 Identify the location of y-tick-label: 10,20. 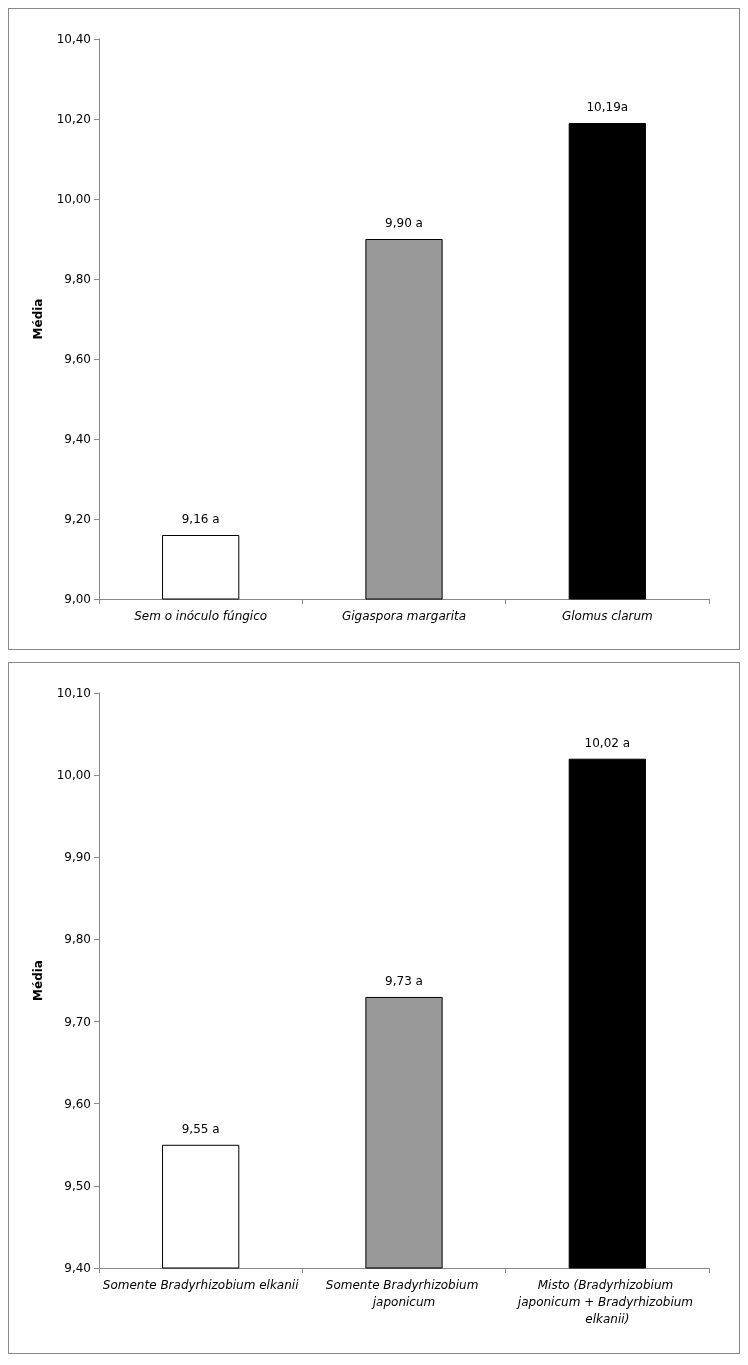
(73, 119).